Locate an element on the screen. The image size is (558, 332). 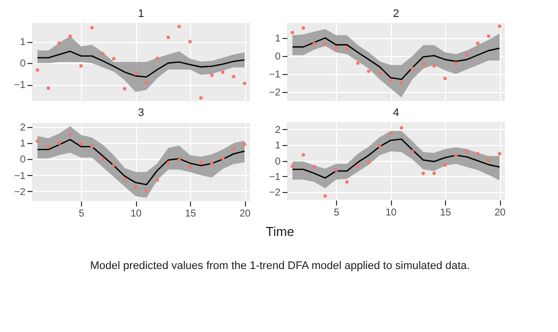
text: Model predicted values from the 1-trend DFA model applied to simulated data. is located at coordinates (280, 266).